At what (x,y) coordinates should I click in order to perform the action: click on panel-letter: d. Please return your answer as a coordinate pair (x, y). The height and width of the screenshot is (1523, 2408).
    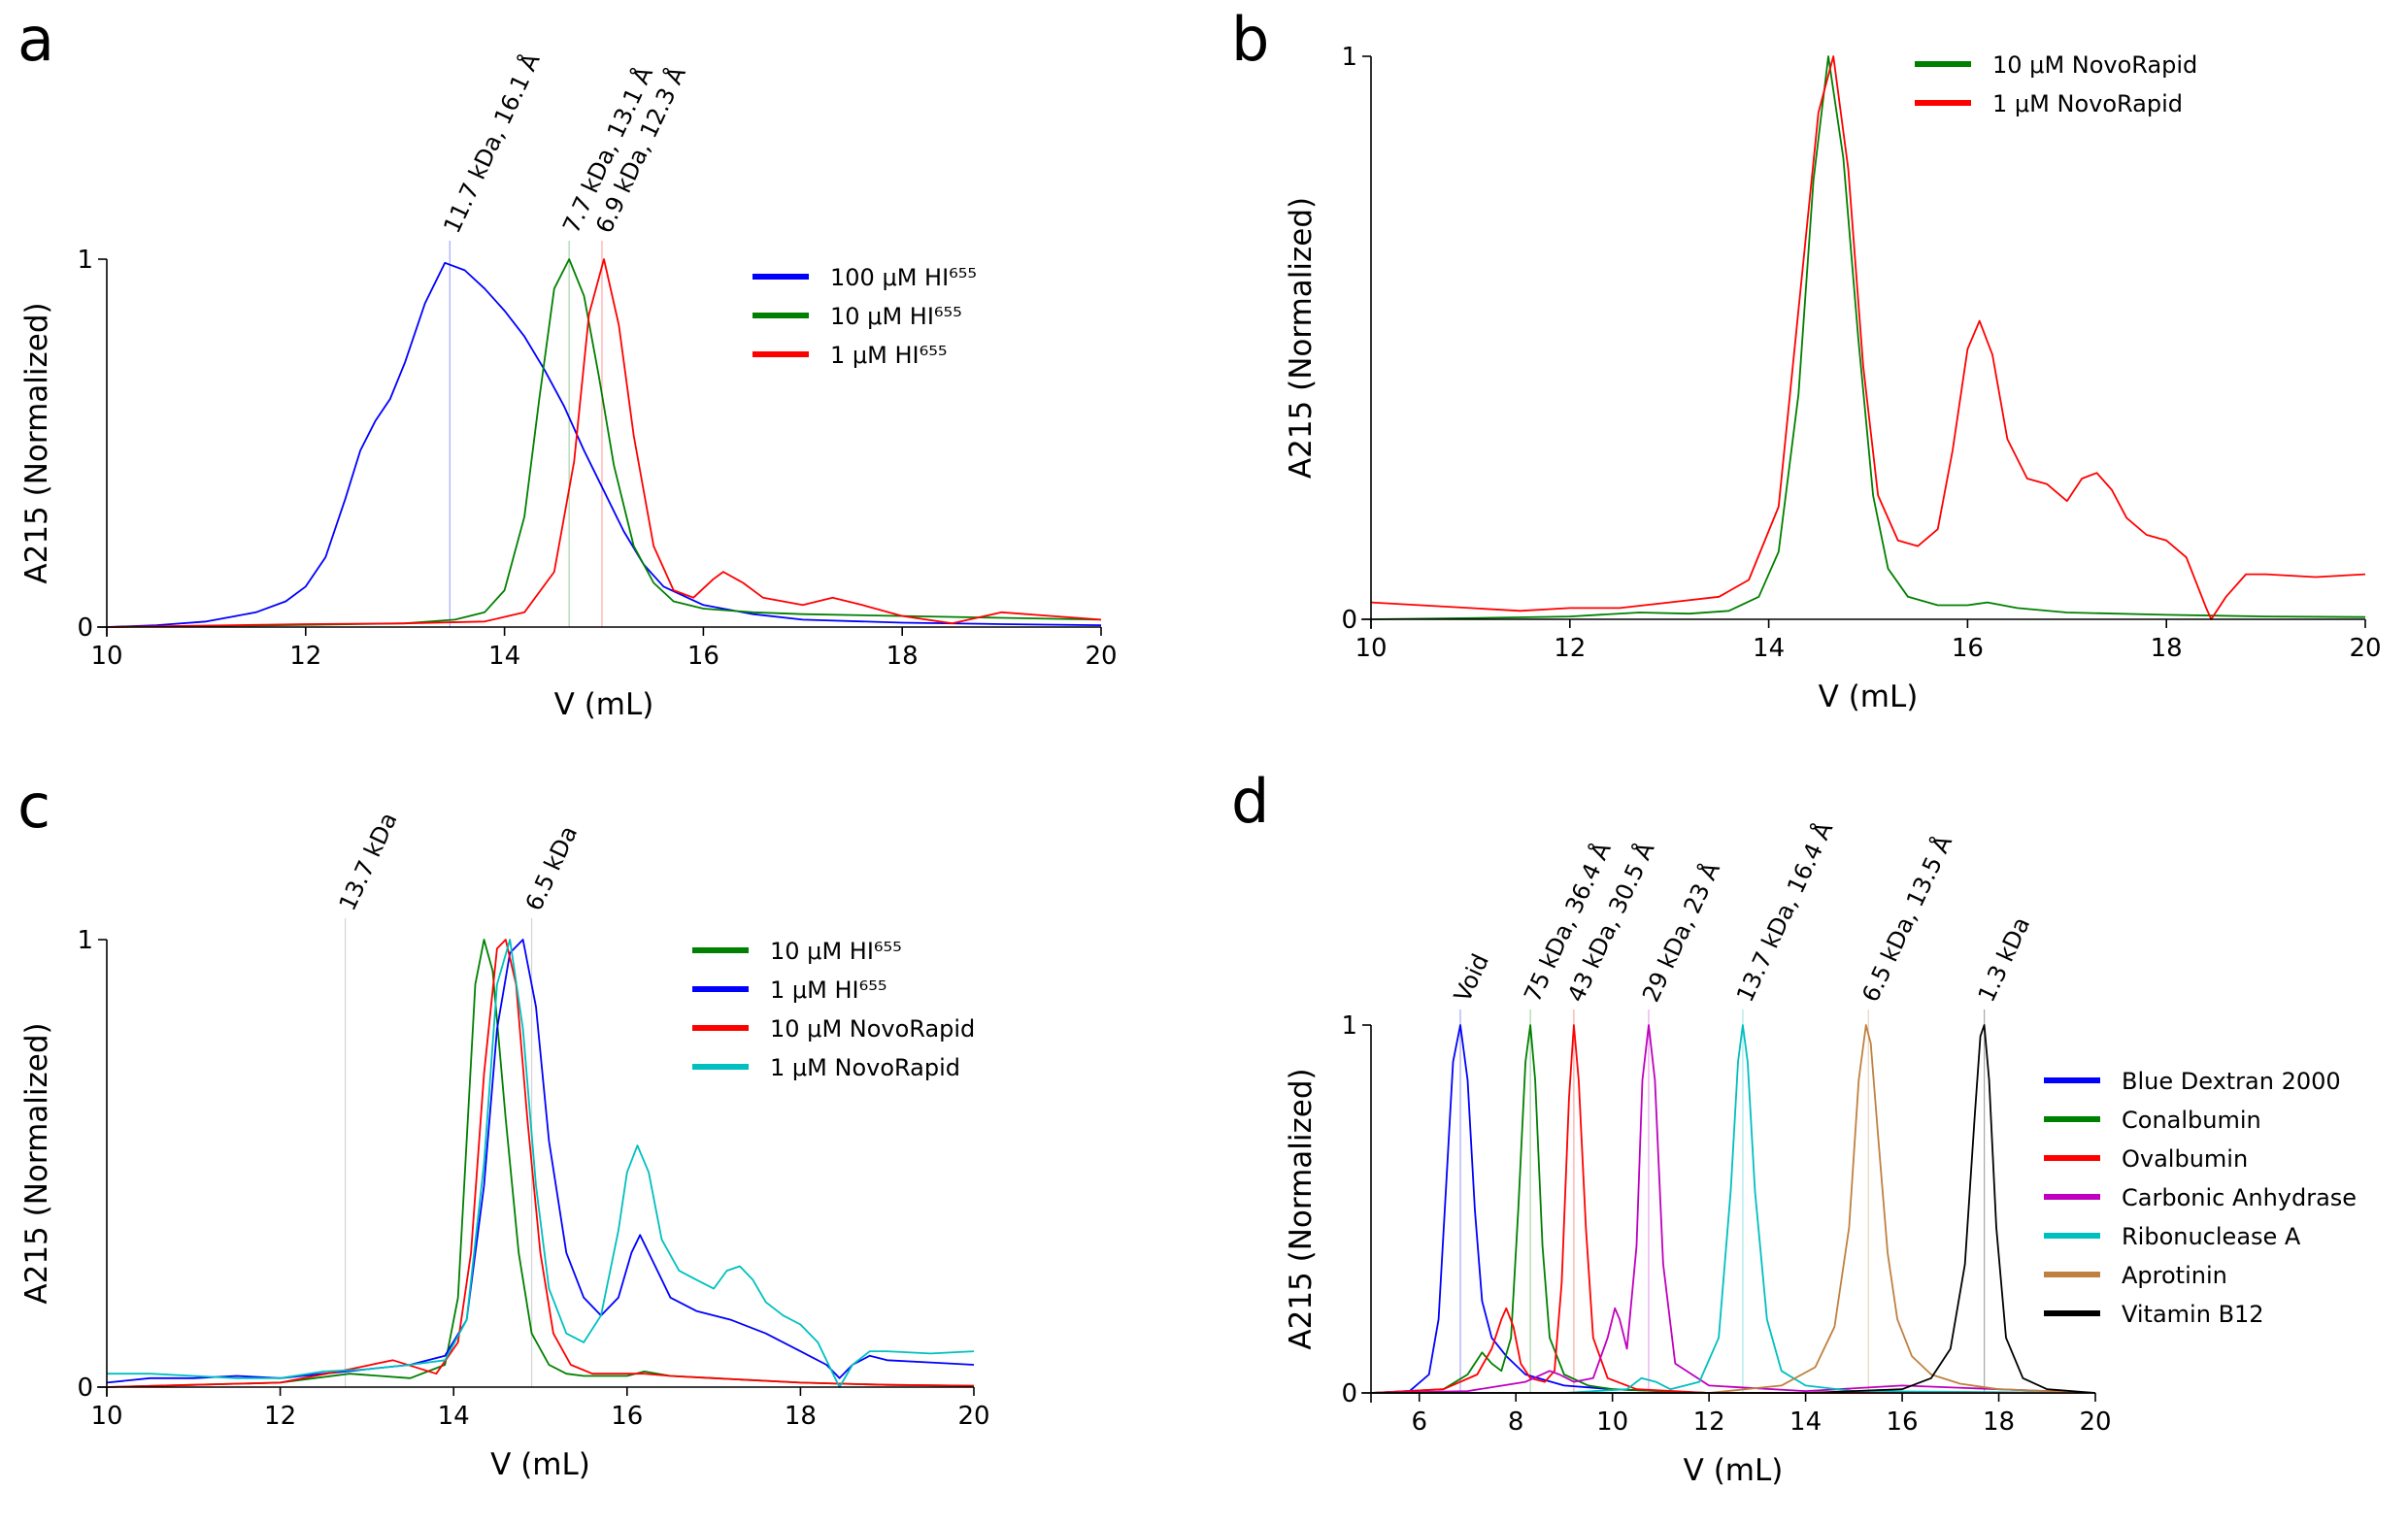
    Looking at the image, I should click on (1250, 801).